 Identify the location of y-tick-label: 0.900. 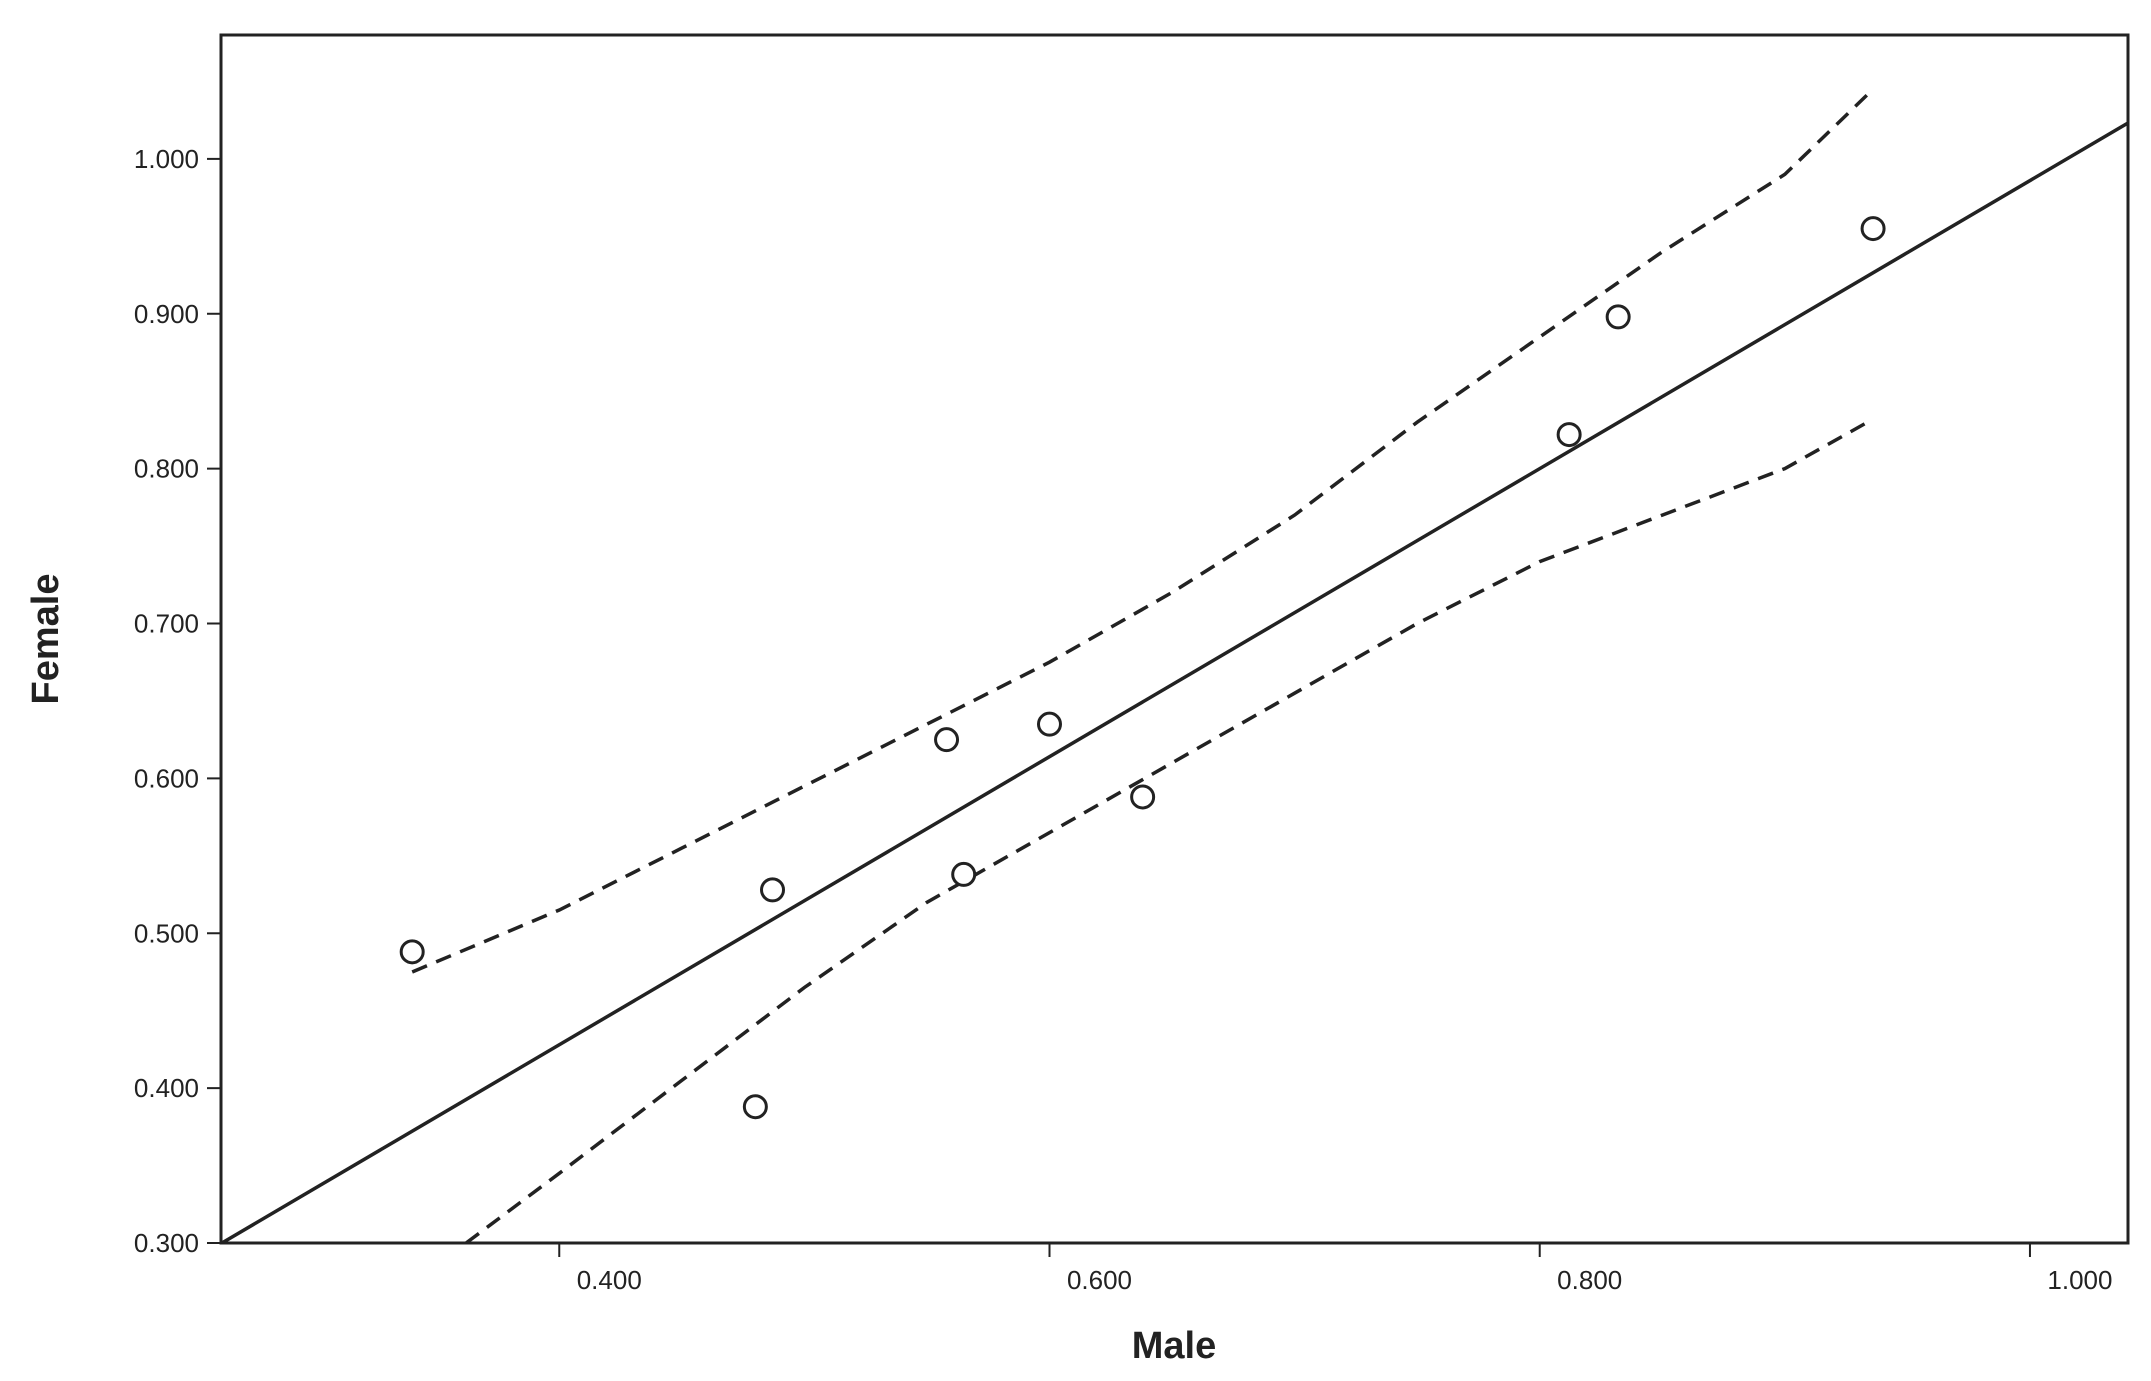
(166, 314).